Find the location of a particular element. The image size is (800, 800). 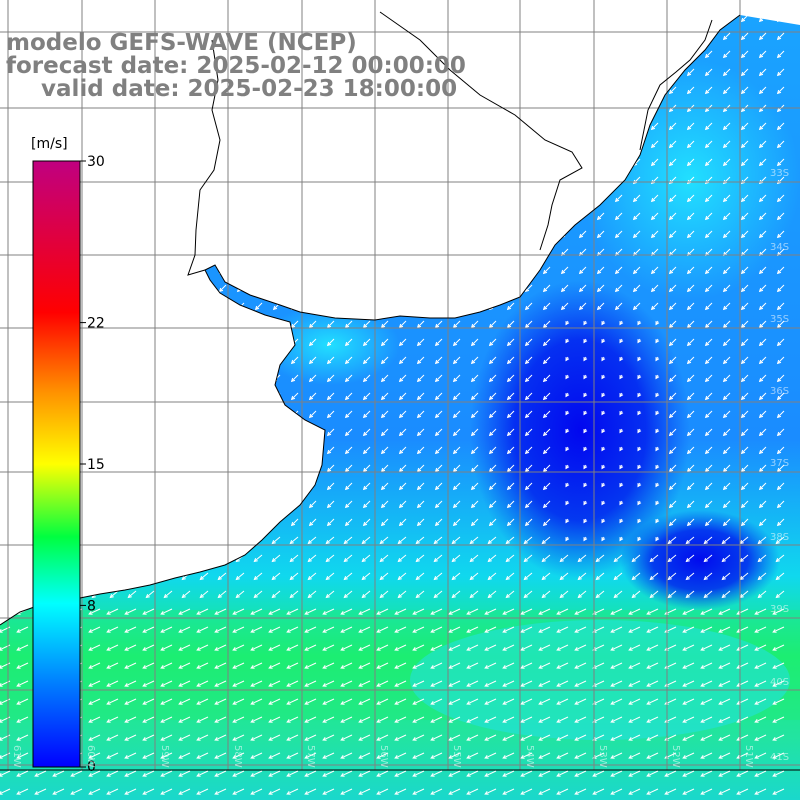

colorbar-tick-label: 0 is located at coordinates (91, 767).